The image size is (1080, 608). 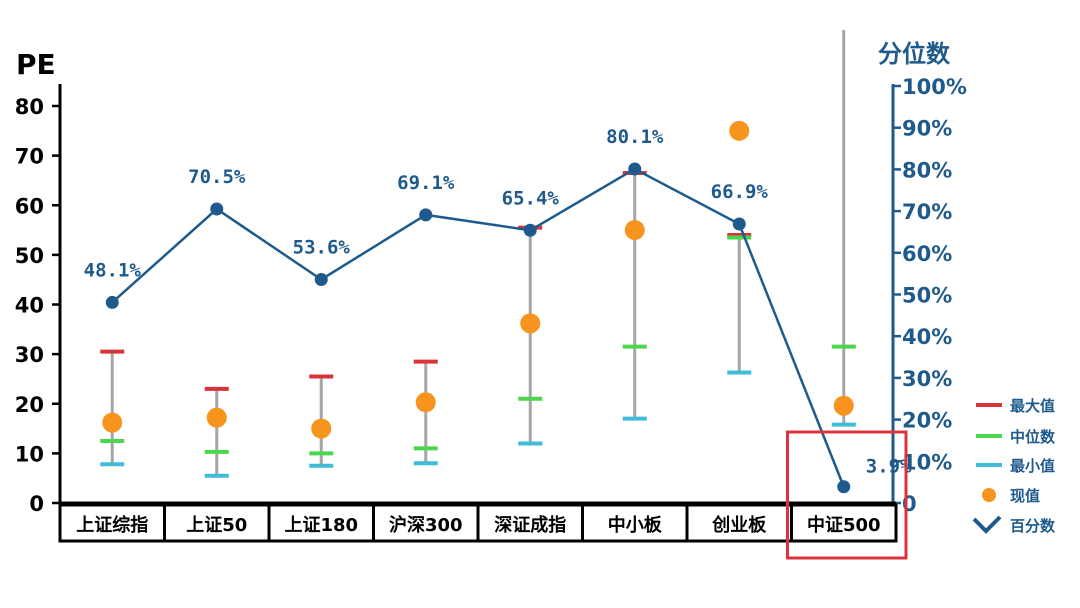 What do you see at coordinates (1033, 526) in the screenshot?
I see `legend-label: 百分数` at bounding box center [1033, 526].